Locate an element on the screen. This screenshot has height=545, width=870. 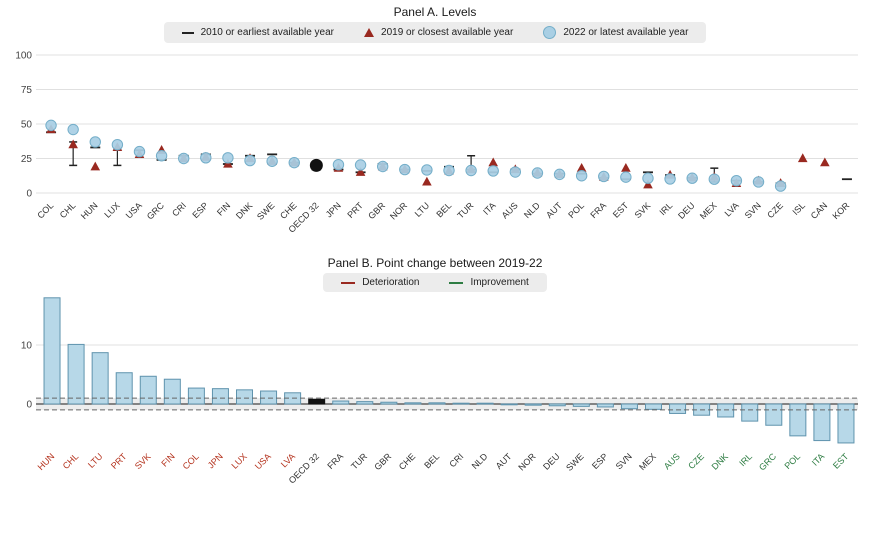
x-tick-label: CRI is located at coordinates (456, 460).